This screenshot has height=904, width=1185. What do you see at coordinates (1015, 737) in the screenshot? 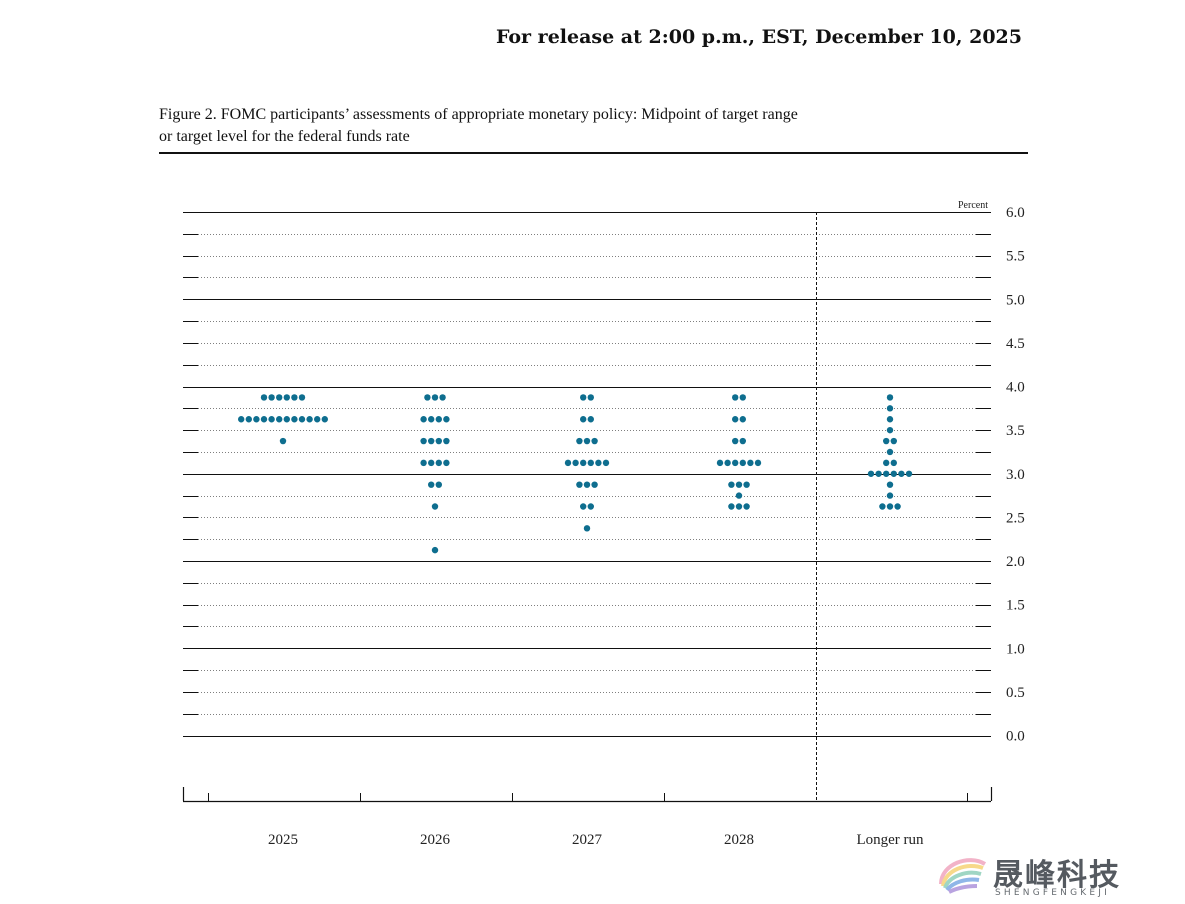
I see `y-tick-label: 0.0` at bounding box center [1015, 737].